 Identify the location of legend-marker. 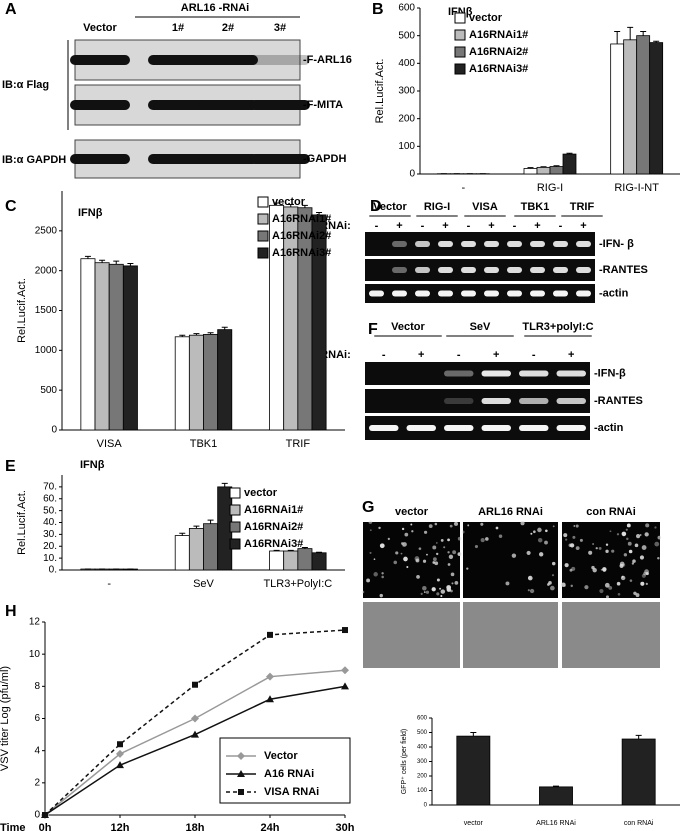
(241, 756).